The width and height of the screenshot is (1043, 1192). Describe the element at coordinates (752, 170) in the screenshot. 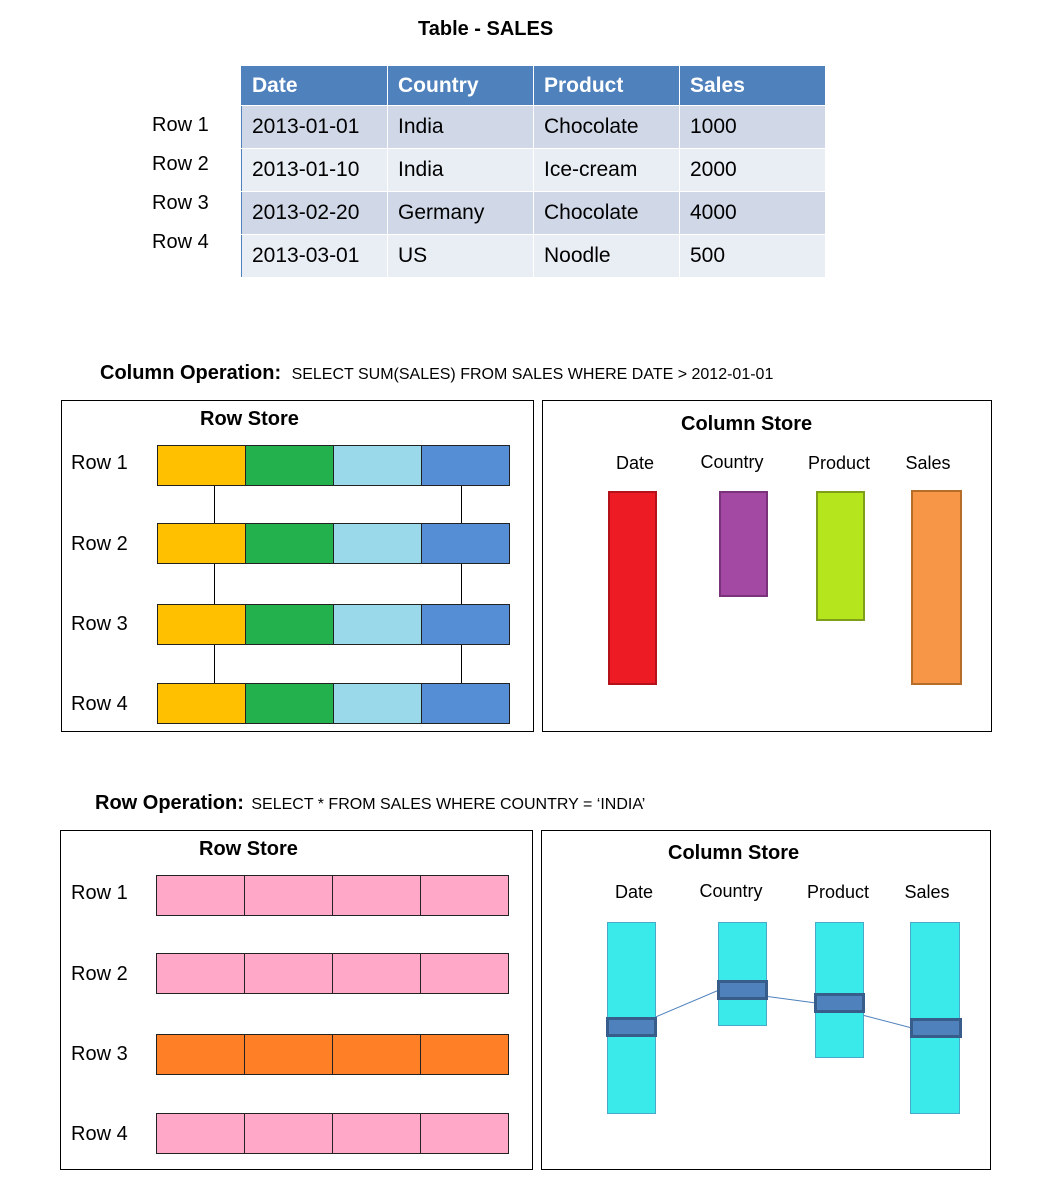

I see `table-cell: 2000` at that location.